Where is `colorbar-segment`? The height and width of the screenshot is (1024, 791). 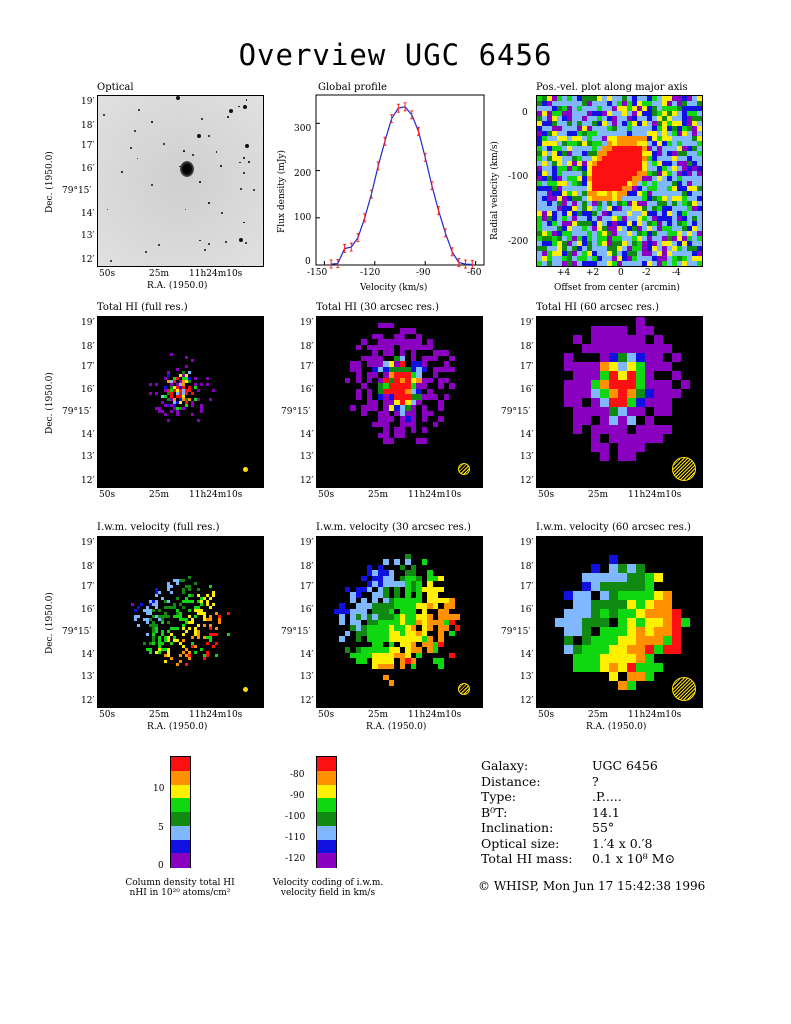
colorbar-segment is located at coordinates (326, 860).